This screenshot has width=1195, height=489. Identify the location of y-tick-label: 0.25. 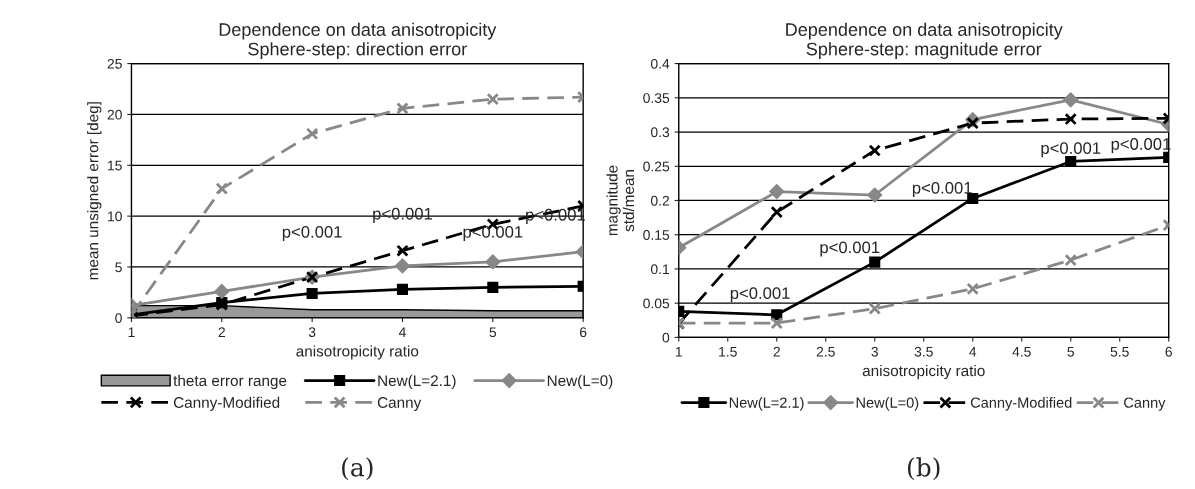
(656, 166).